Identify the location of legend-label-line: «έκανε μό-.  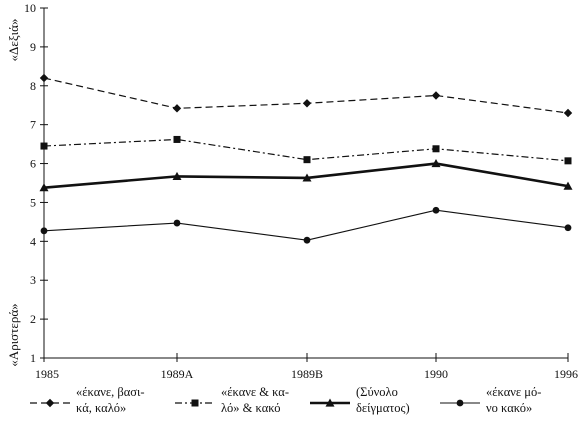
(513, 392).